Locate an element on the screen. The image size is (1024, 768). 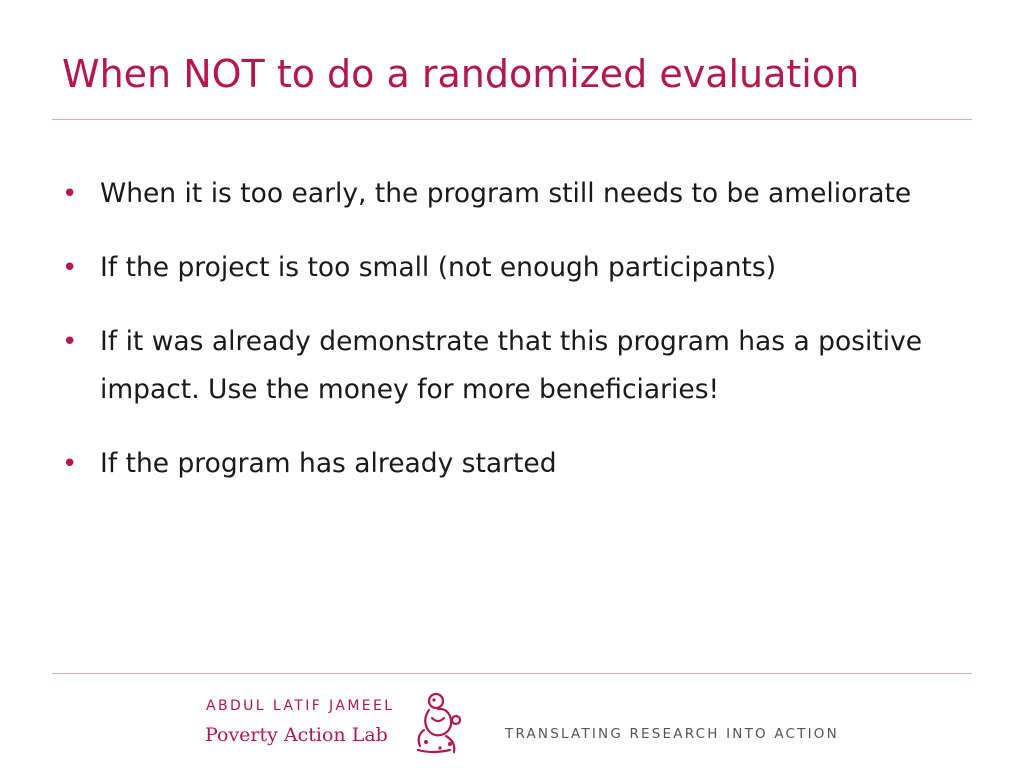
logo-line2: Poverty Action Lab is located at coordinates (296, 735).